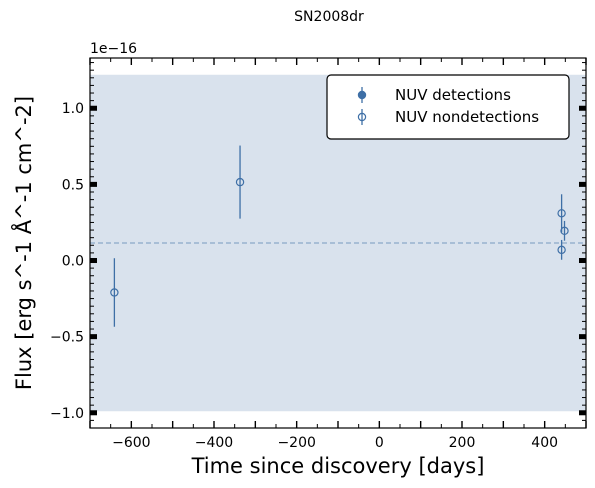 This screenshot has width=595, height=488. Describe the element at coordinates (131, 443) in the screenshot. I see `x-tick-label: −600` at that location.